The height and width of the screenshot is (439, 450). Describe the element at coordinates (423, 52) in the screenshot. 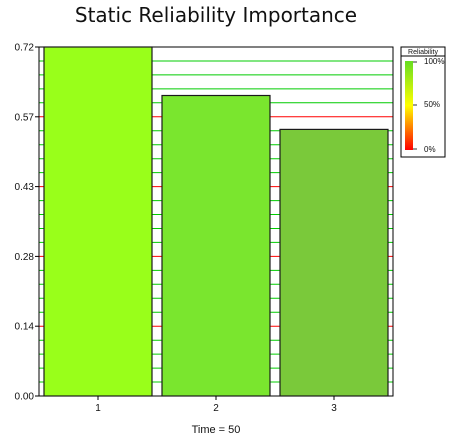

I see `legend-title: Reliability` at that location.